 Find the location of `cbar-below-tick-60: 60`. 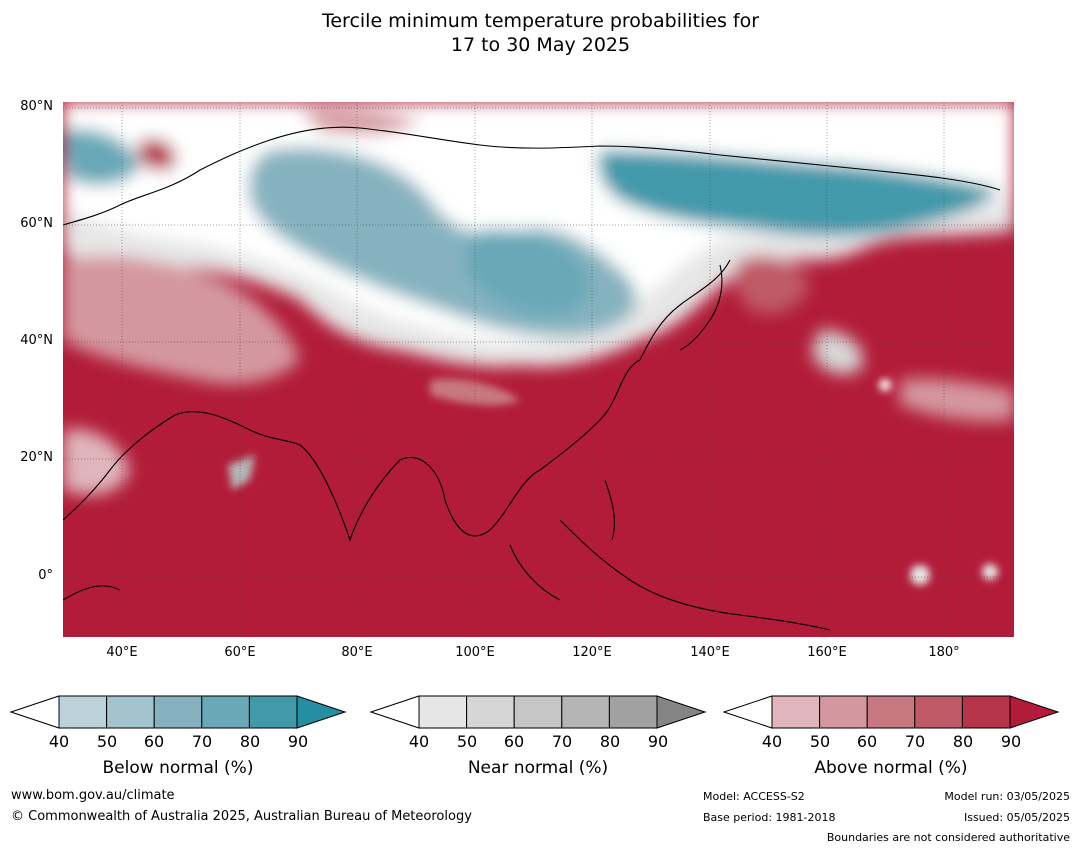

cbar-below-tick-60: 60 is located at coordinates (154, 741).